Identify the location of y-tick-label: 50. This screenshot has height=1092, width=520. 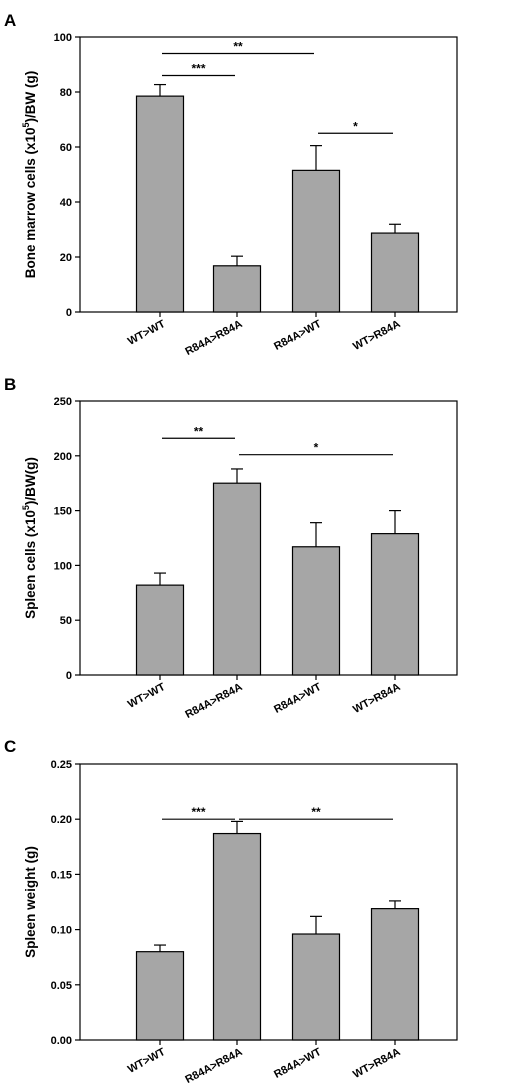
(66, 621).